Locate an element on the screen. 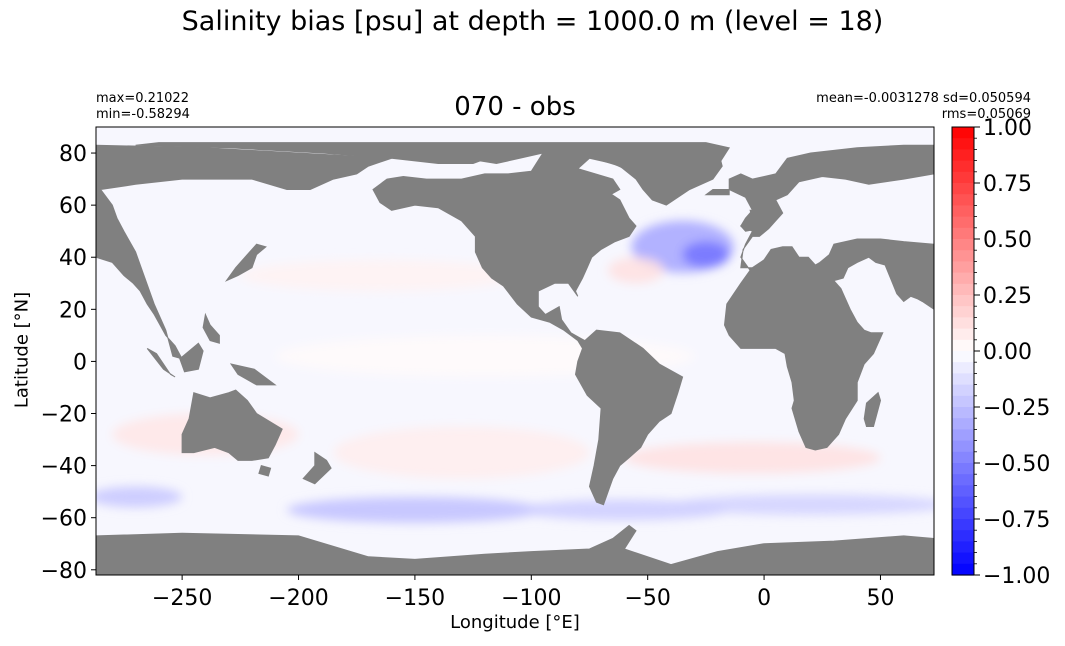 Image resolution: width=1065 pixels, height=646 pixels. y-tick-label: 60 is located at coordinates (73, 206).